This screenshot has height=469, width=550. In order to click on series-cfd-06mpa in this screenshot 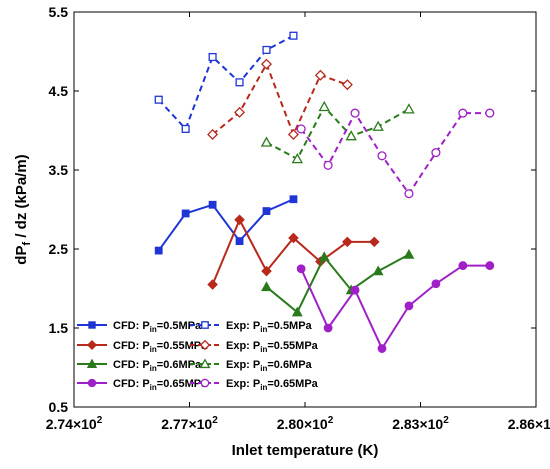, I will do `click(338, 282)`.